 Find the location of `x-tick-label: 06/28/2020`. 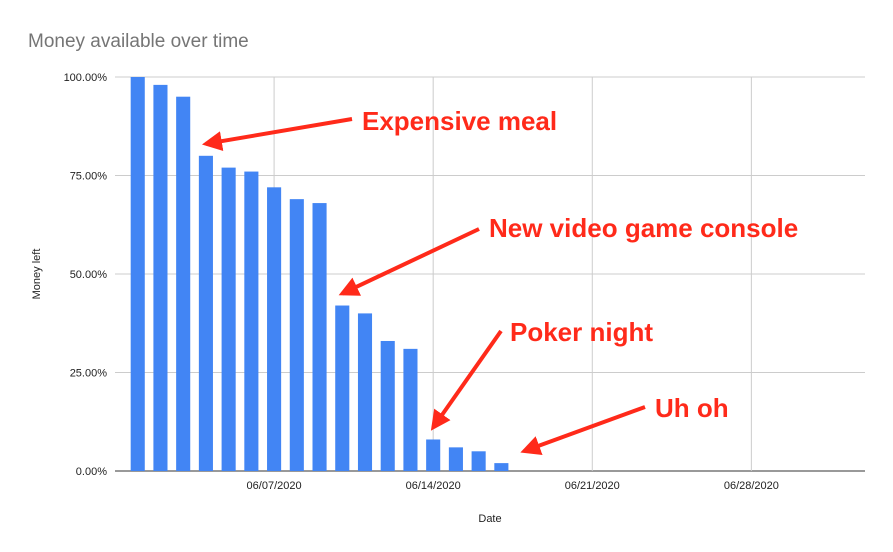

x-tick-label: 06/28/2020 is located at coordinates (751, 486).